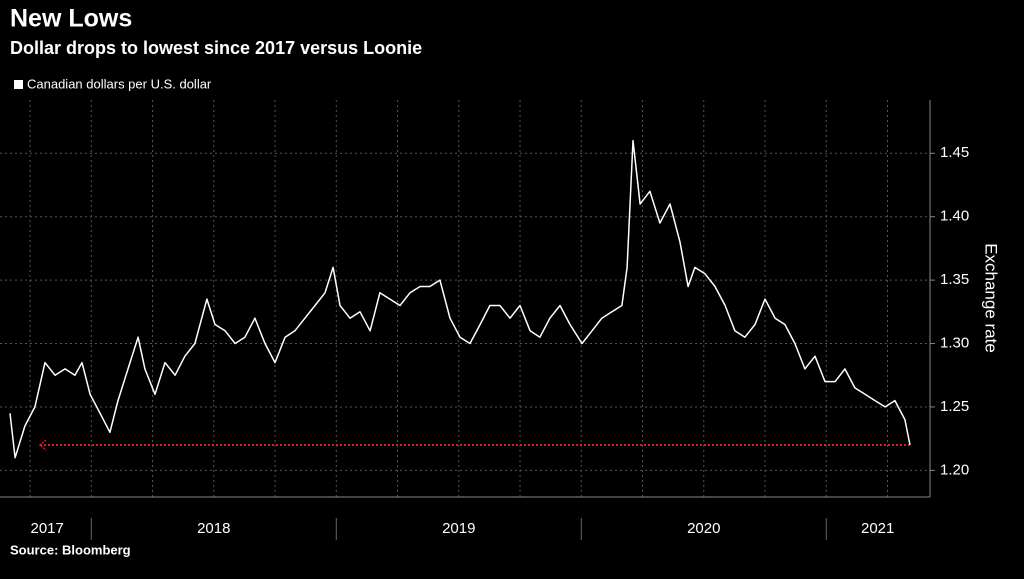 The height and width of the screenshot is (579, 1024). Describe the element at coordinates (119, 83) in the screenshot. I see `legend-label: Canadian dollars per U.S. dollar` at that location.